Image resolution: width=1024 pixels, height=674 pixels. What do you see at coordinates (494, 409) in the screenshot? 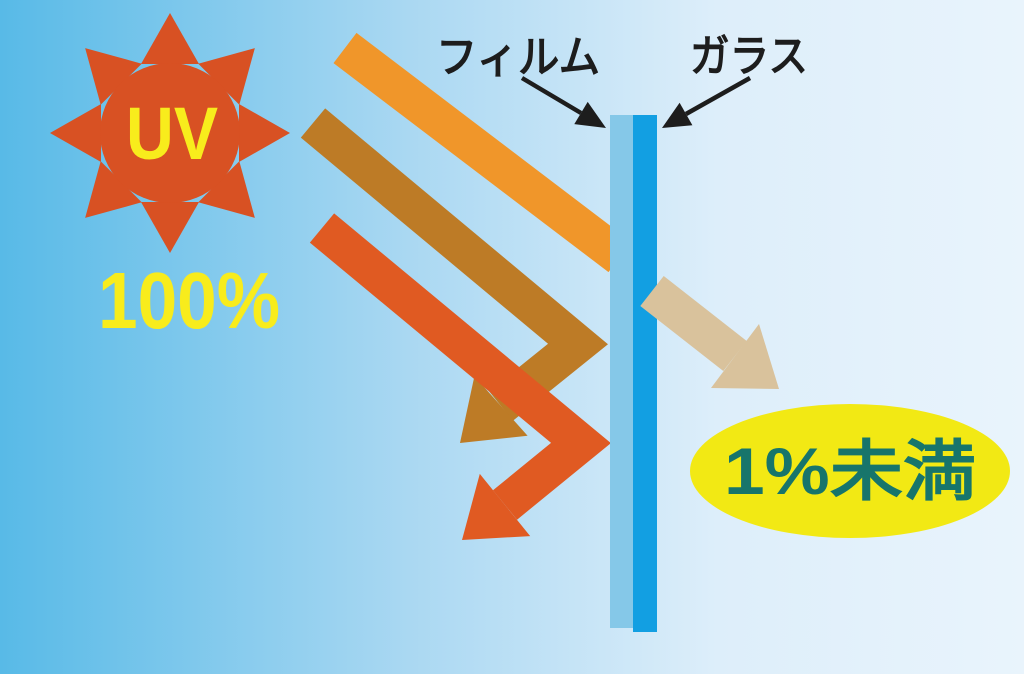
I see `brown-arrowhead-icon` at bounding box center [494, 409].